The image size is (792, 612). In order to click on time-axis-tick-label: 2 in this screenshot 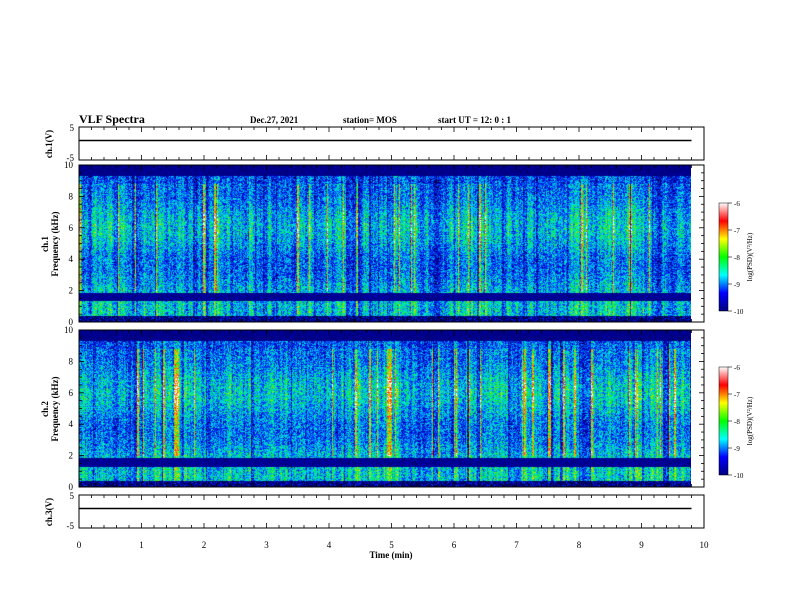, I will do `click(204, 545)`.